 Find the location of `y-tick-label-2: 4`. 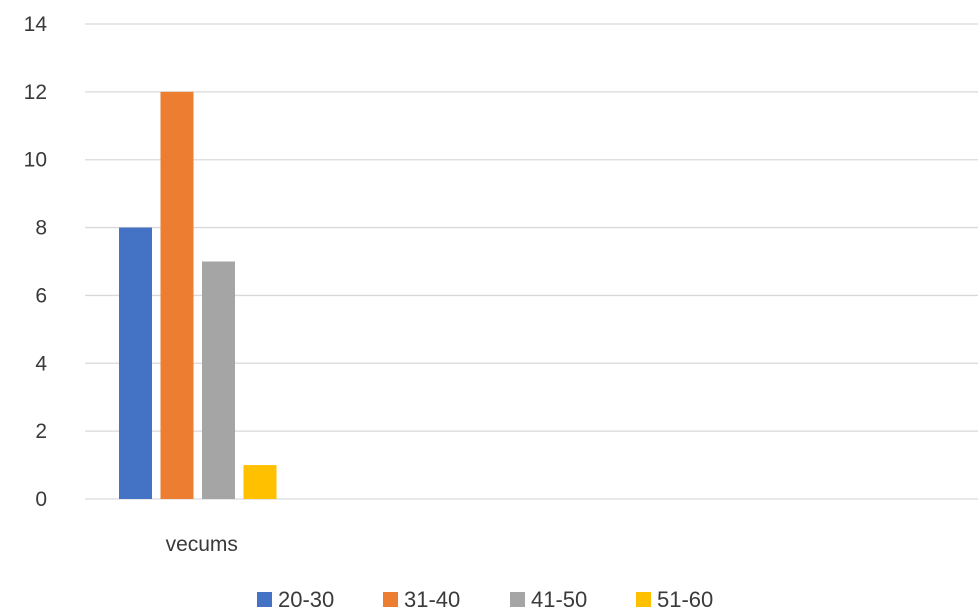

y-tick-label-2: 4 is located at coordinates (41, 363).